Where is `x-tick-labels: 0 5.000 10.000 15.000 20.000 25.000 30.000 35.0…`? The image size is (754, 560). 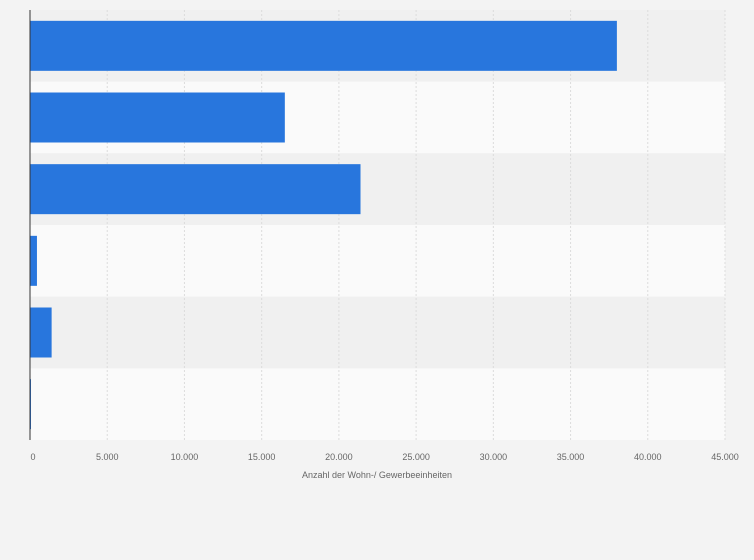
x-tick-labels: 0 5.000 10.000 15.000 20.000 25.000 30.000 35.0… is located at coordinates (384, 457).